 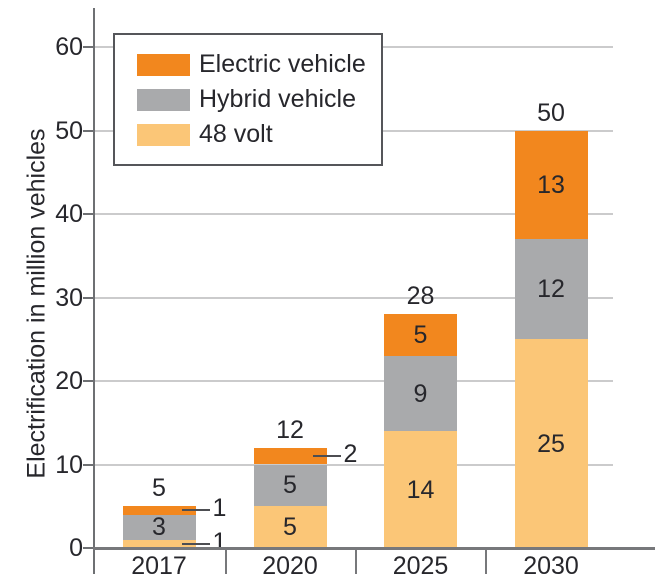 I want to click on segment-label-hybrid-vehicle-2025: 9, so click(x=420, y=393).